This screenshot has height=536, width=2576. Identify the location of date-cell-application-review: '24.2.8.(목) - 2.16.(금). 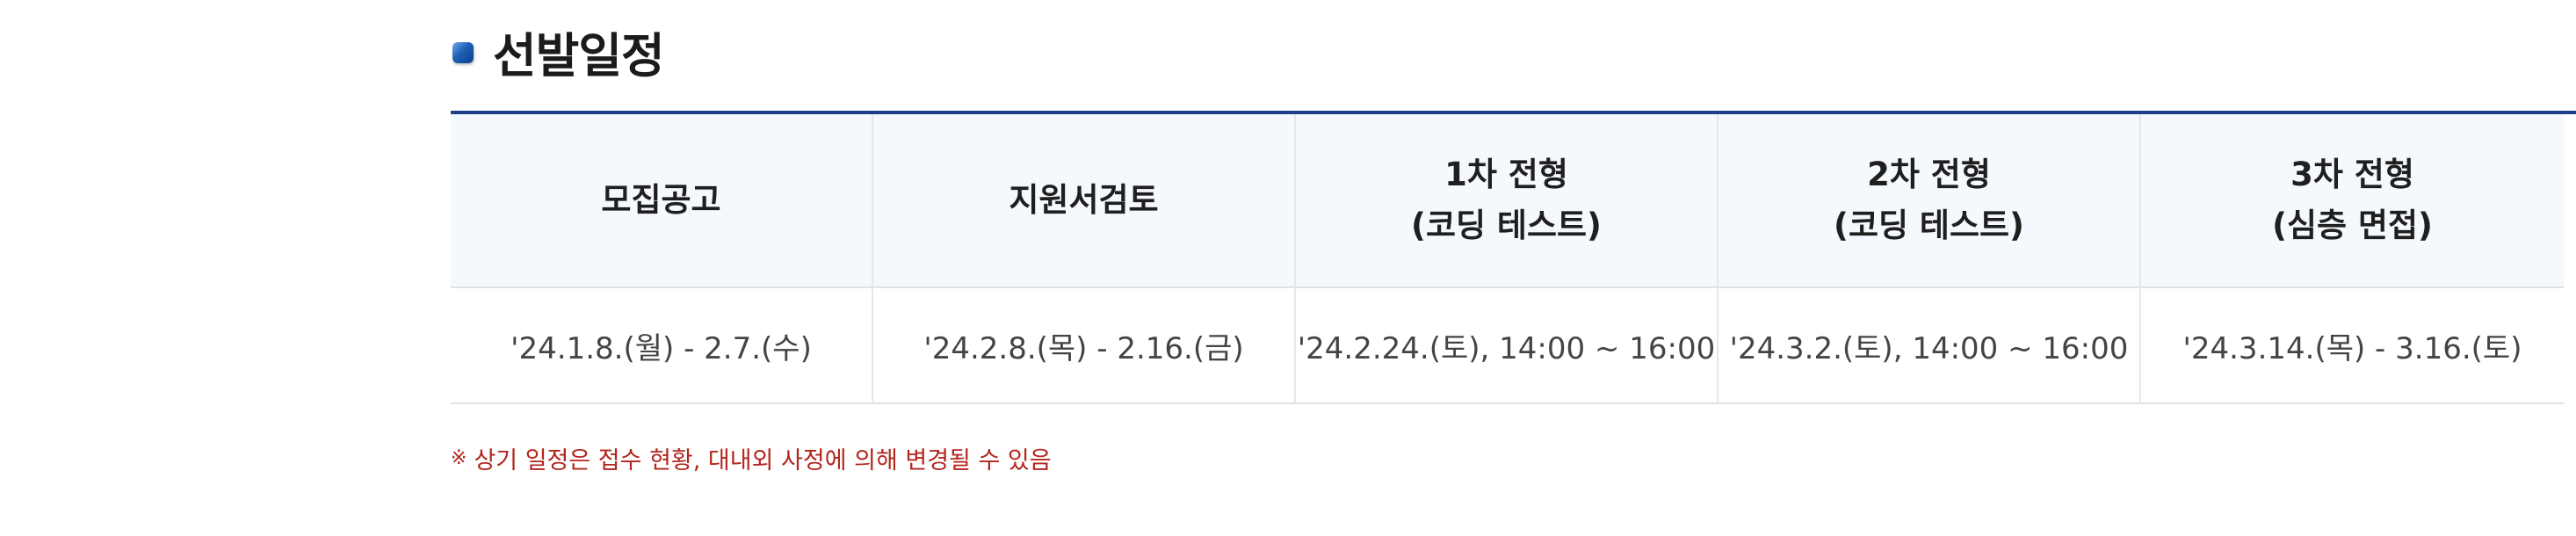
(1084, 346).